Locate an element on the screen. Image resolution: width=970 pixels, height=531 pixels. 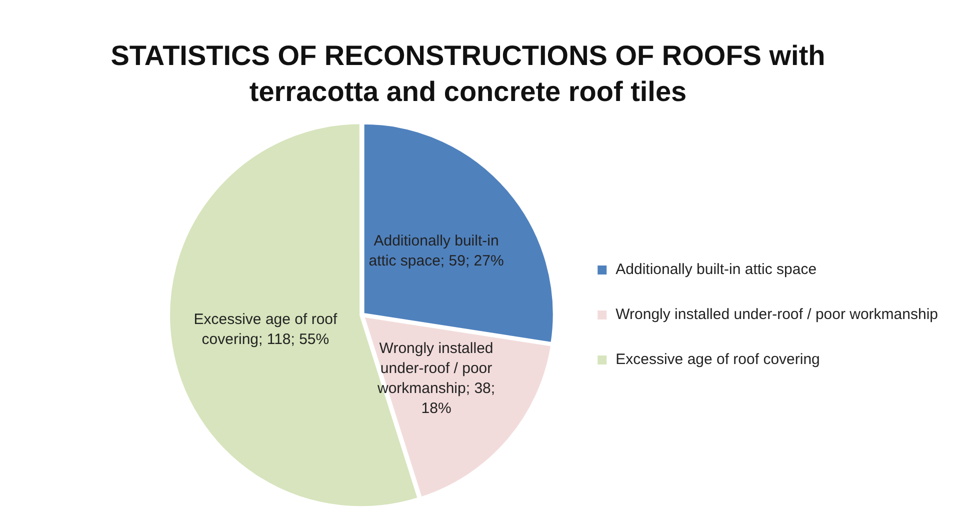
data-label: Additionally built-in attic space; 59; 27% is located at coordinates (436, 251).